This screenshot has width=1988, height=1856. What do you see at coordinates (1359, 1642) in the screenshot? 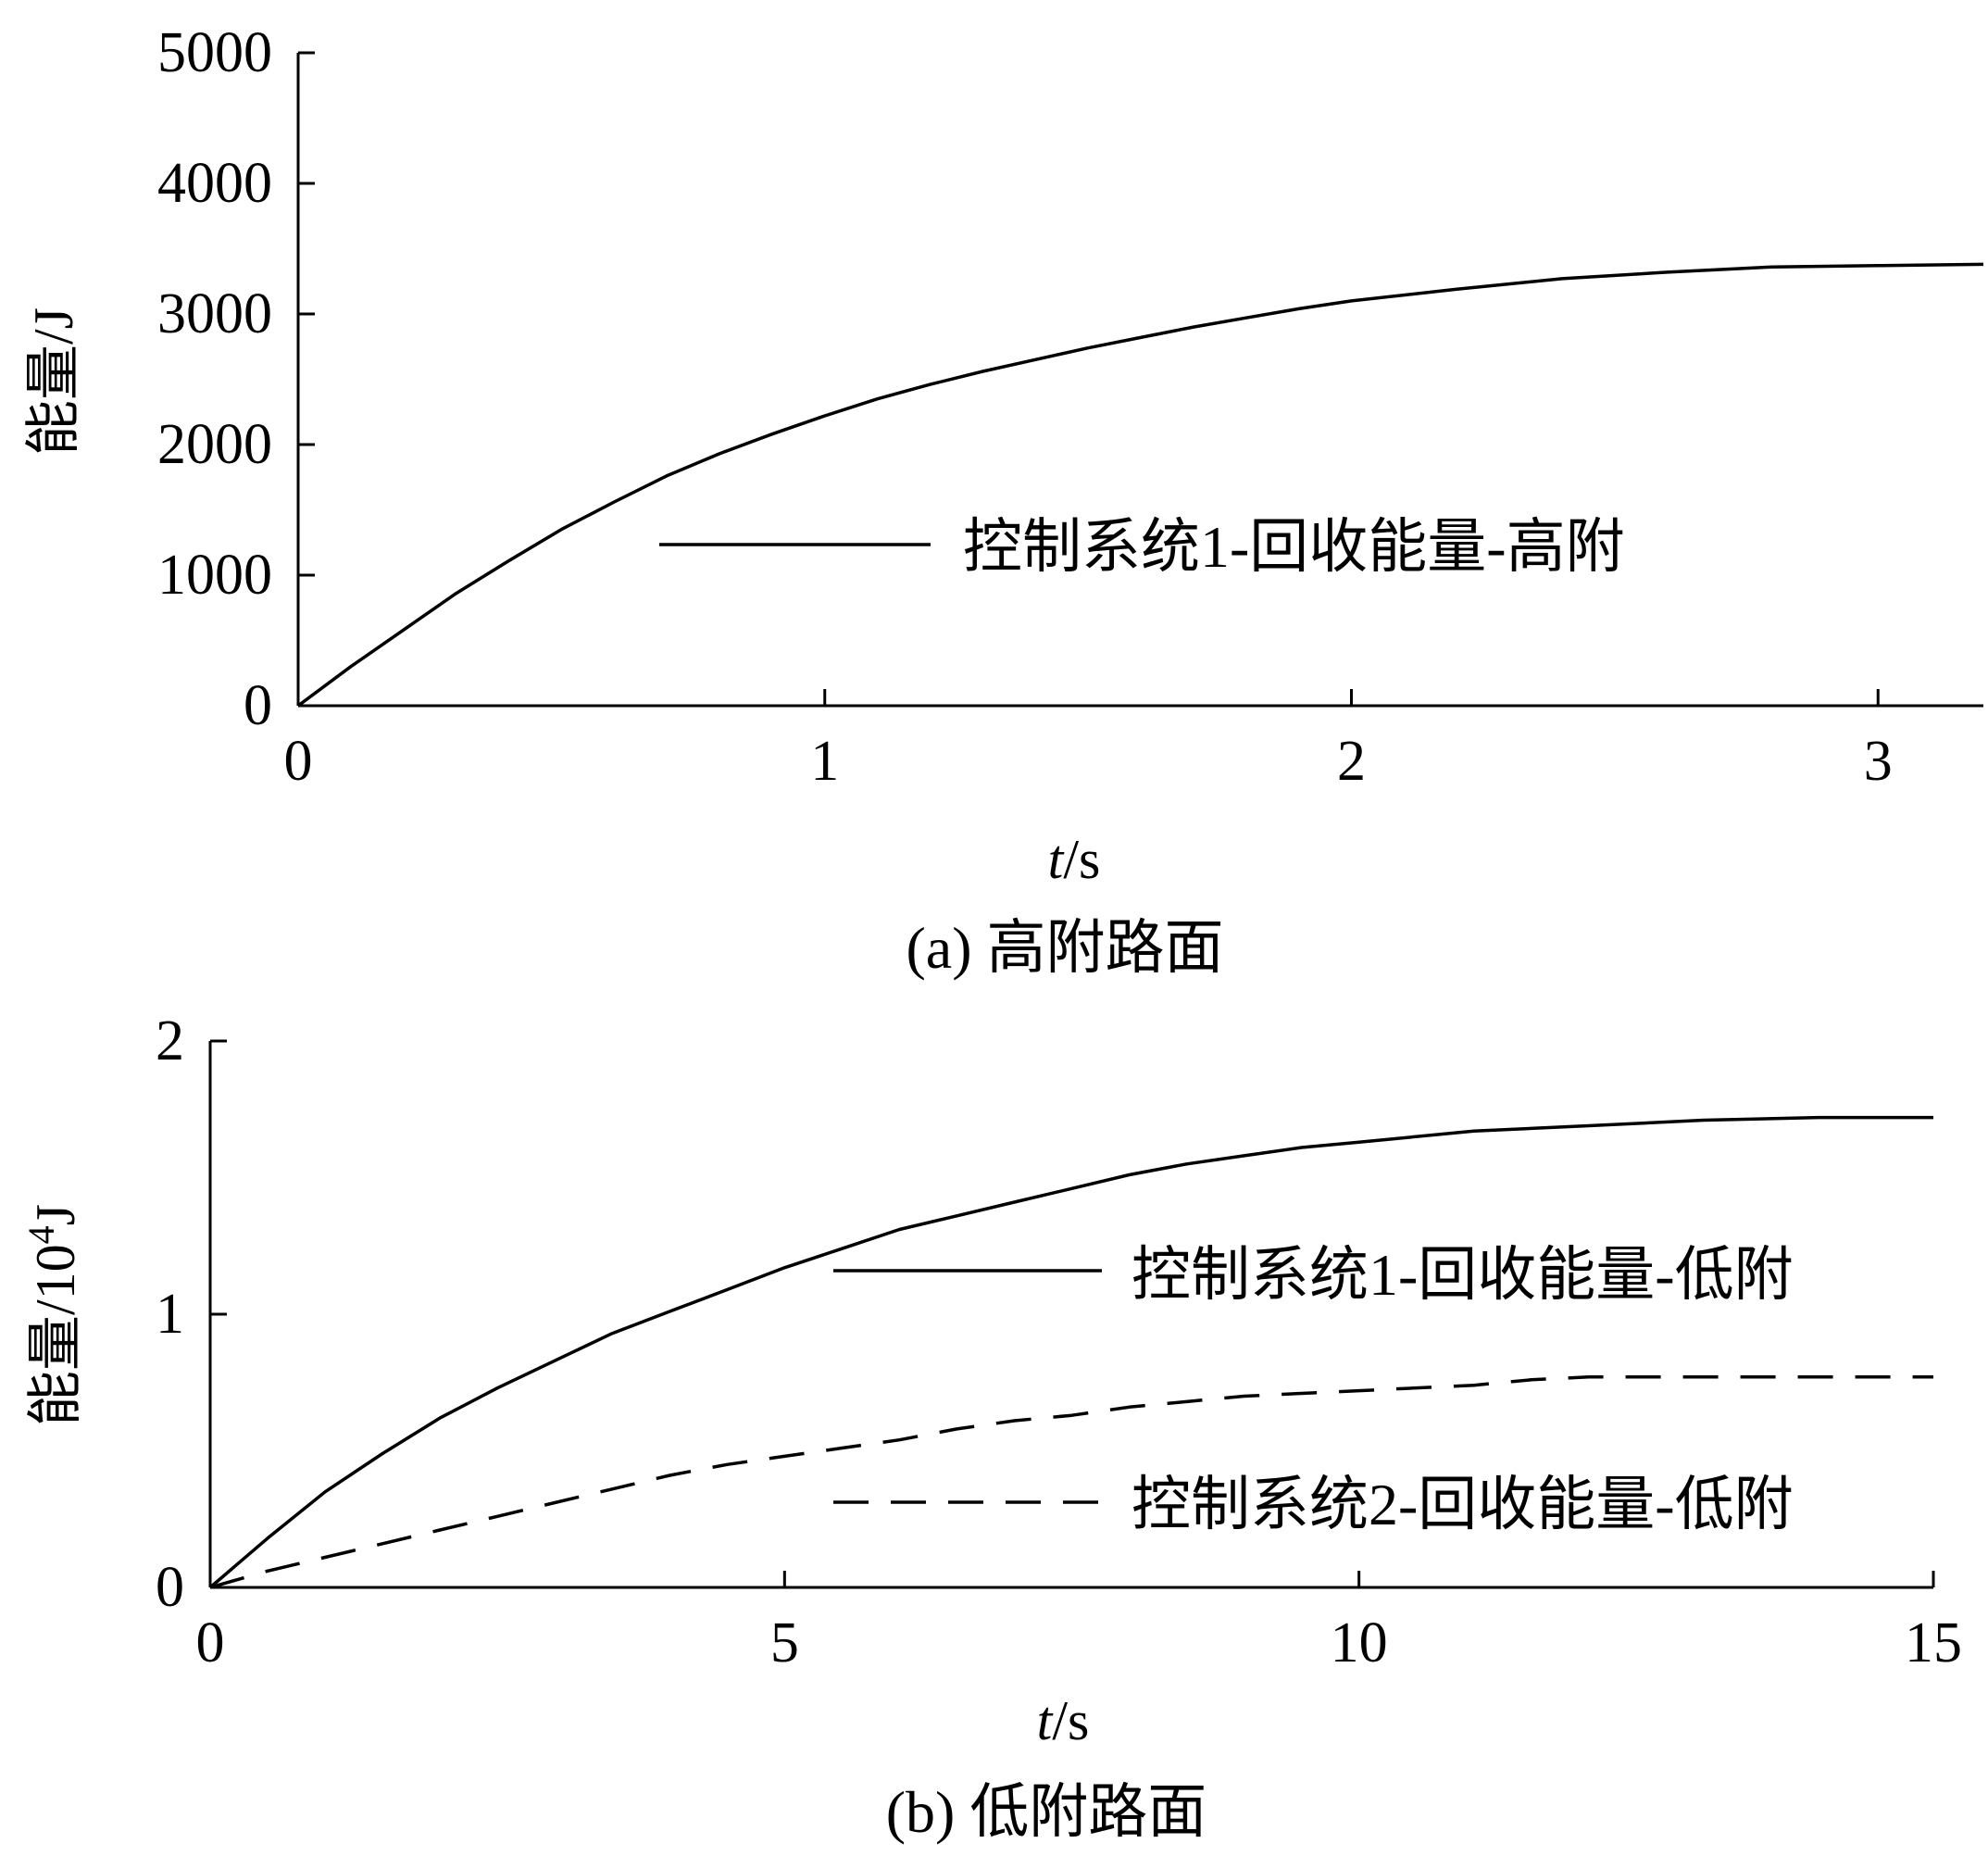
I see `panel-b-x-tick-label: 10` at bounding box center [1359, 1642].